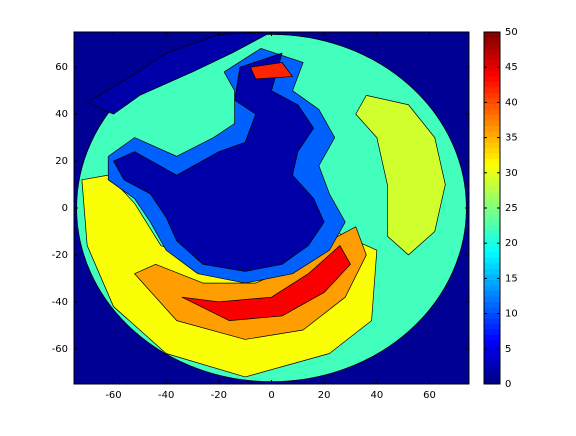 This screenshot has width=576, height=436. What do you see at coordinates (113, 395) in the screenshot?
I see `x-tick-label: -60` at bounding box center [113, 395].